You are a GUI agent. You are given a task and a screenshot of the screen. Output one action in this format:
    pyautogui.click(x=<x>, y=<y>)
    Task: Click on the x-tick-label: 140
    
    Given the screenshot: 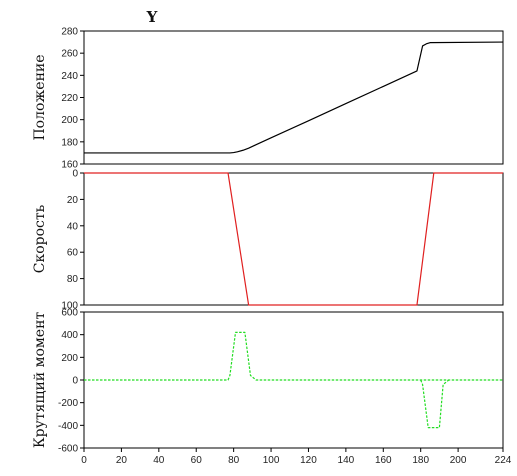 What is the action you would take?
    pyautogui.click(x=346, y=460)
    